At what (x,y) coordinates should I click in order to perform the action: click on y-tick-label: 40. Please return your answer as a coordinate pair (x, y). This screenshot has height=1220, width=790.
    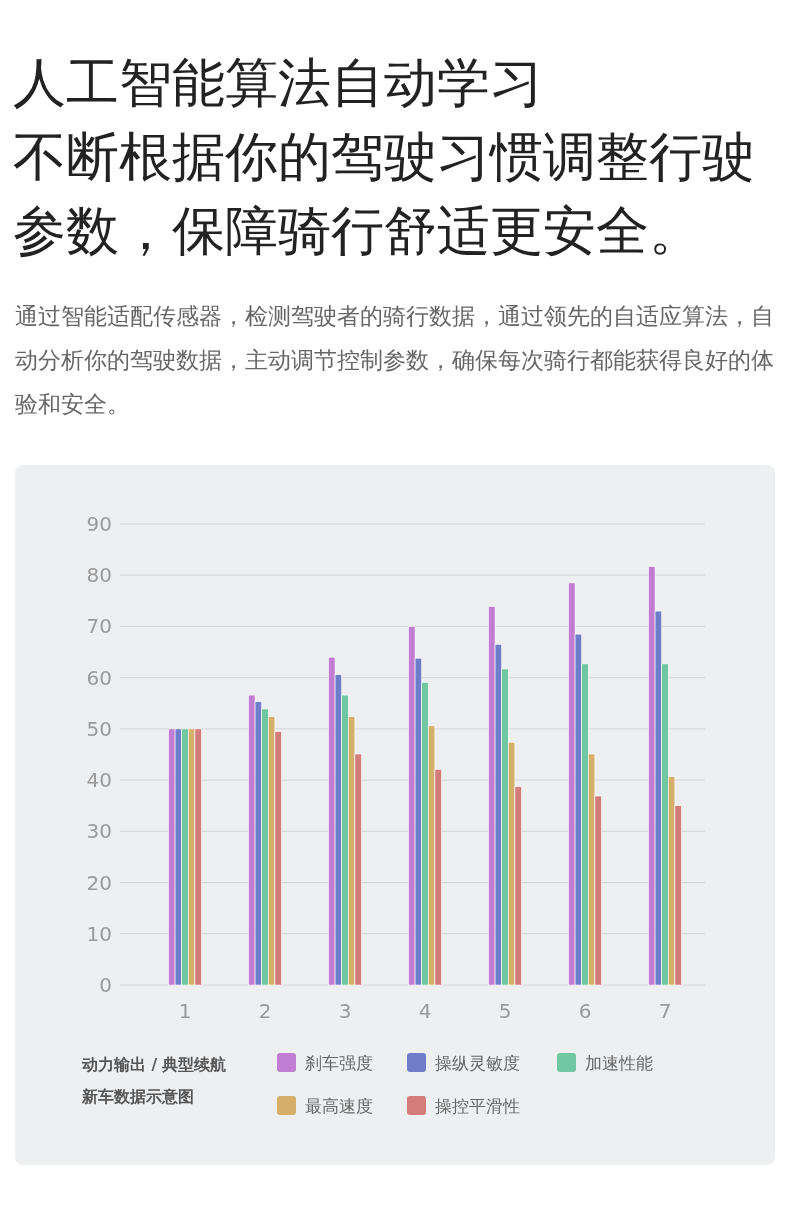
    Looking at the image, I should click on (99, 780).